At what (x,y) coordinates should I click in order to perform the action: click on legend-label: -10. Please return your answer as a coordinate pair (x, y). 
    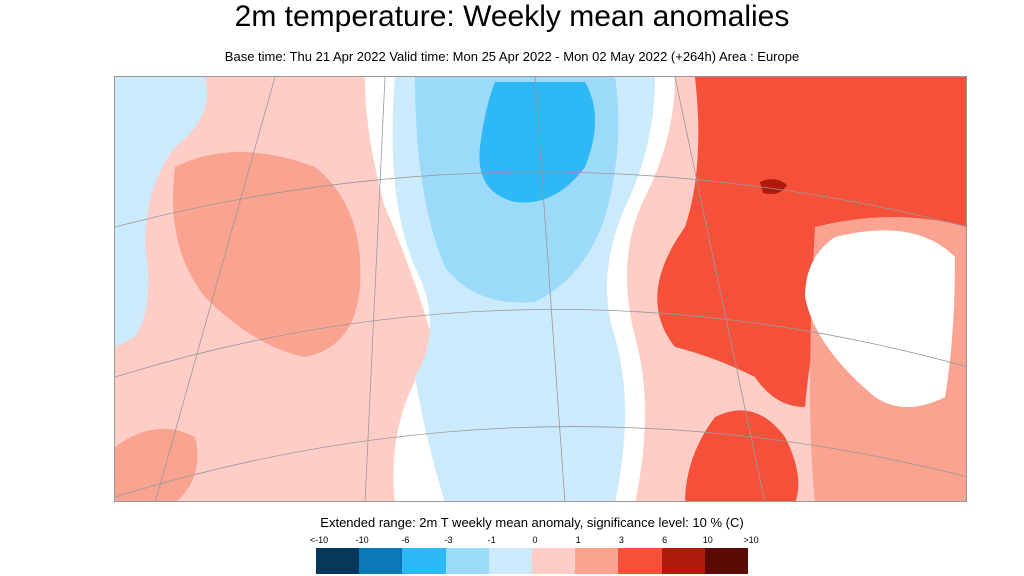
    Looking at the image, I should click on (362, 540).